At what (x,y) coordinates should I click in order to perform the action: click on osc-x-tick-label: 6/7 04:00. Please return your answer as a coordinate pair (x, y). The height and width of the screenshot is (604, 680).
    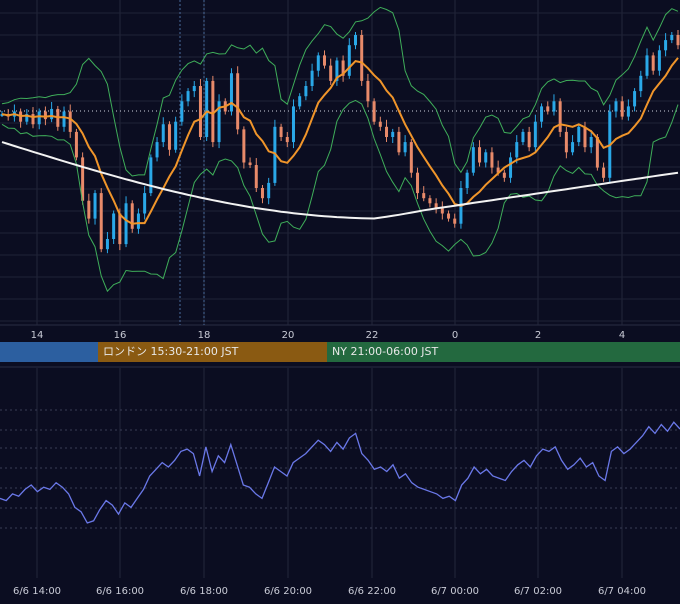
    Looking at the image, I should click on (622, 591).